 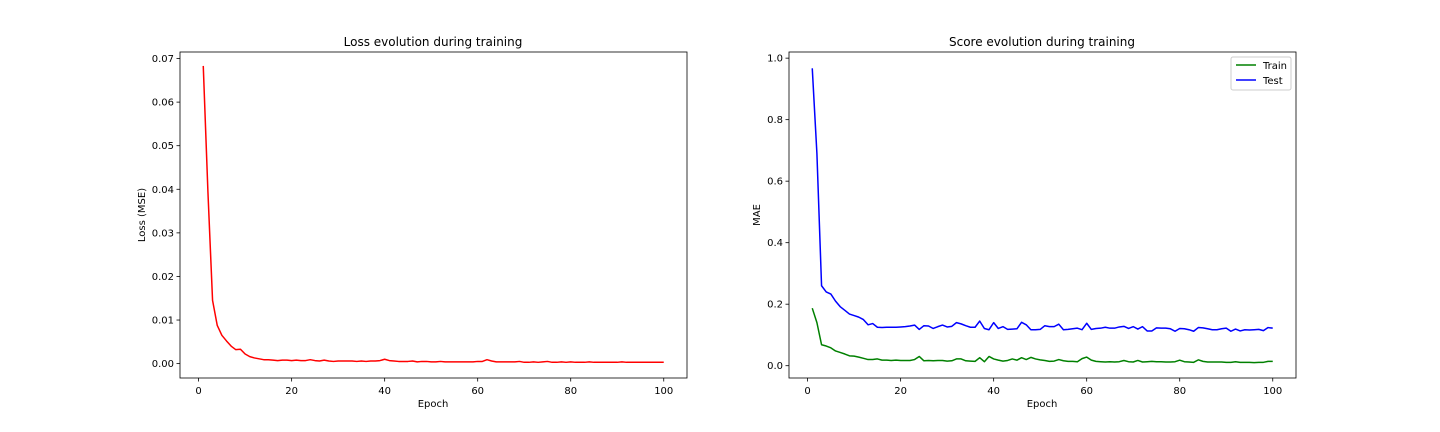 What do you see at coordinates (900, 391) in the screenshot?
I see `score-x-tick-label: 20` at bounding box center [900, 391].